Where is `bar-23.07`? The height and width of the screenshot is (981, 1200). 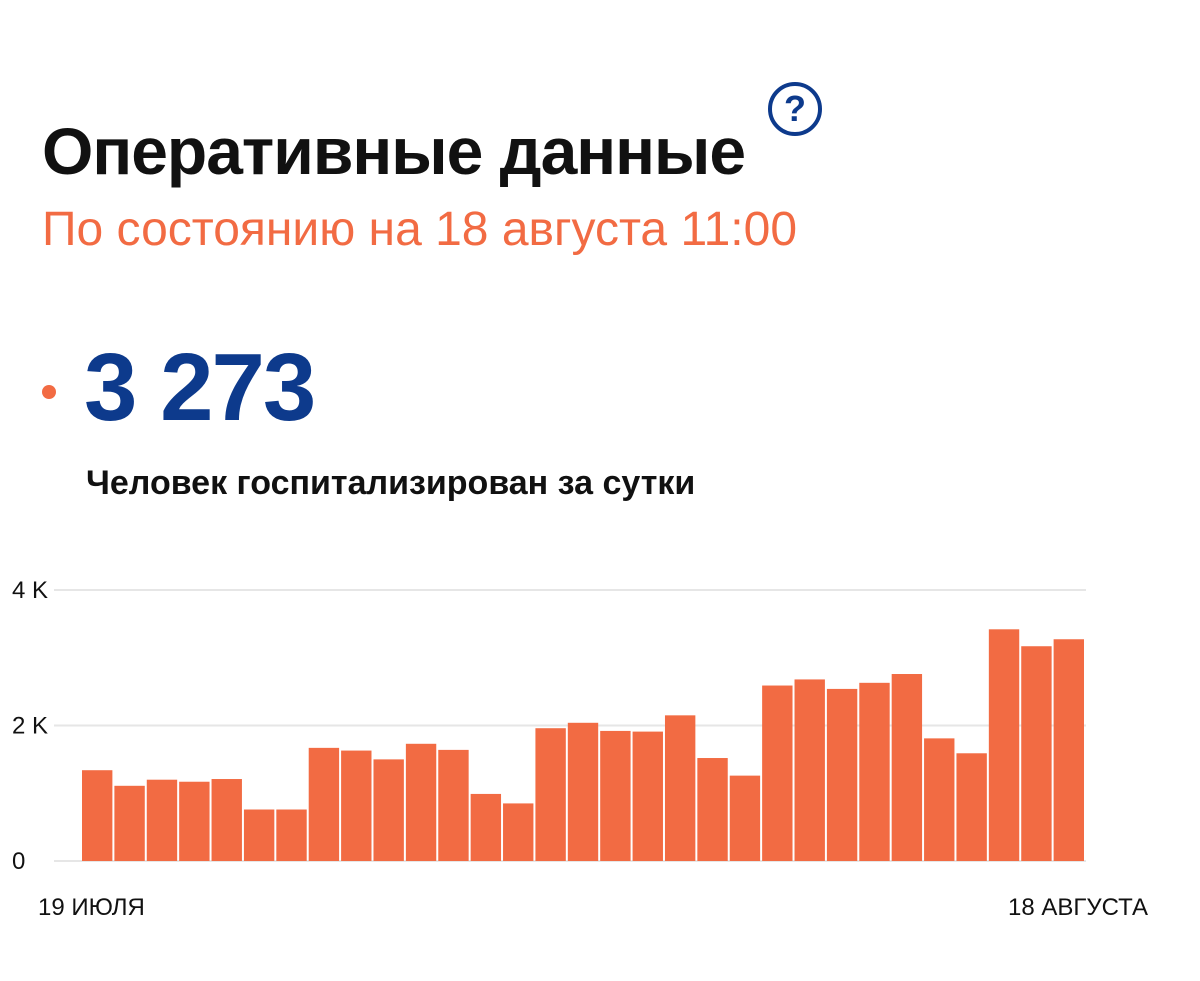
bar-23.07 is located at coordinates (226, 820).